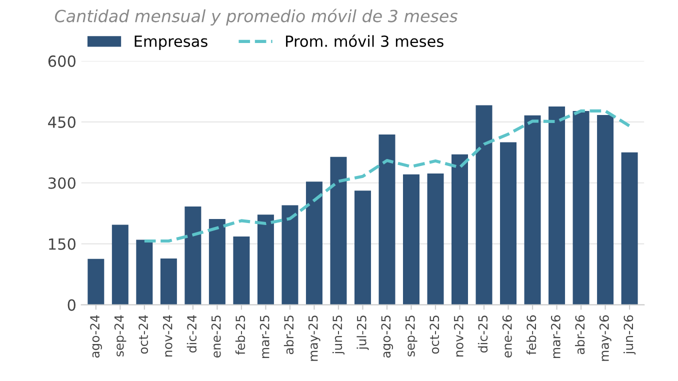  Describe the element at coordinates (191, 334) in the screenshot. I see `x-tick-label: dic-24` at that location.